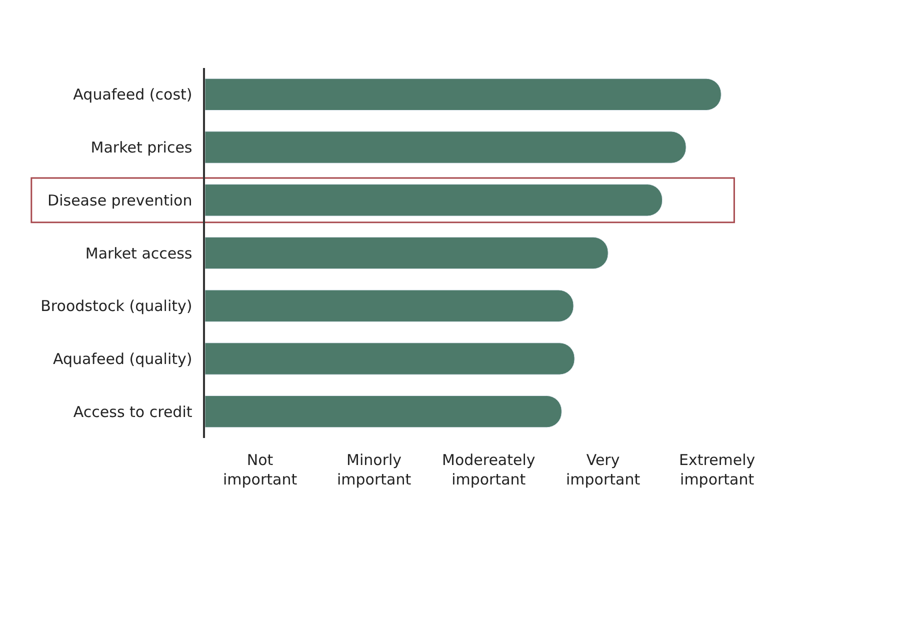 The image size is (916, 638). I want to click on text: Extremely important, so click(717, 469).